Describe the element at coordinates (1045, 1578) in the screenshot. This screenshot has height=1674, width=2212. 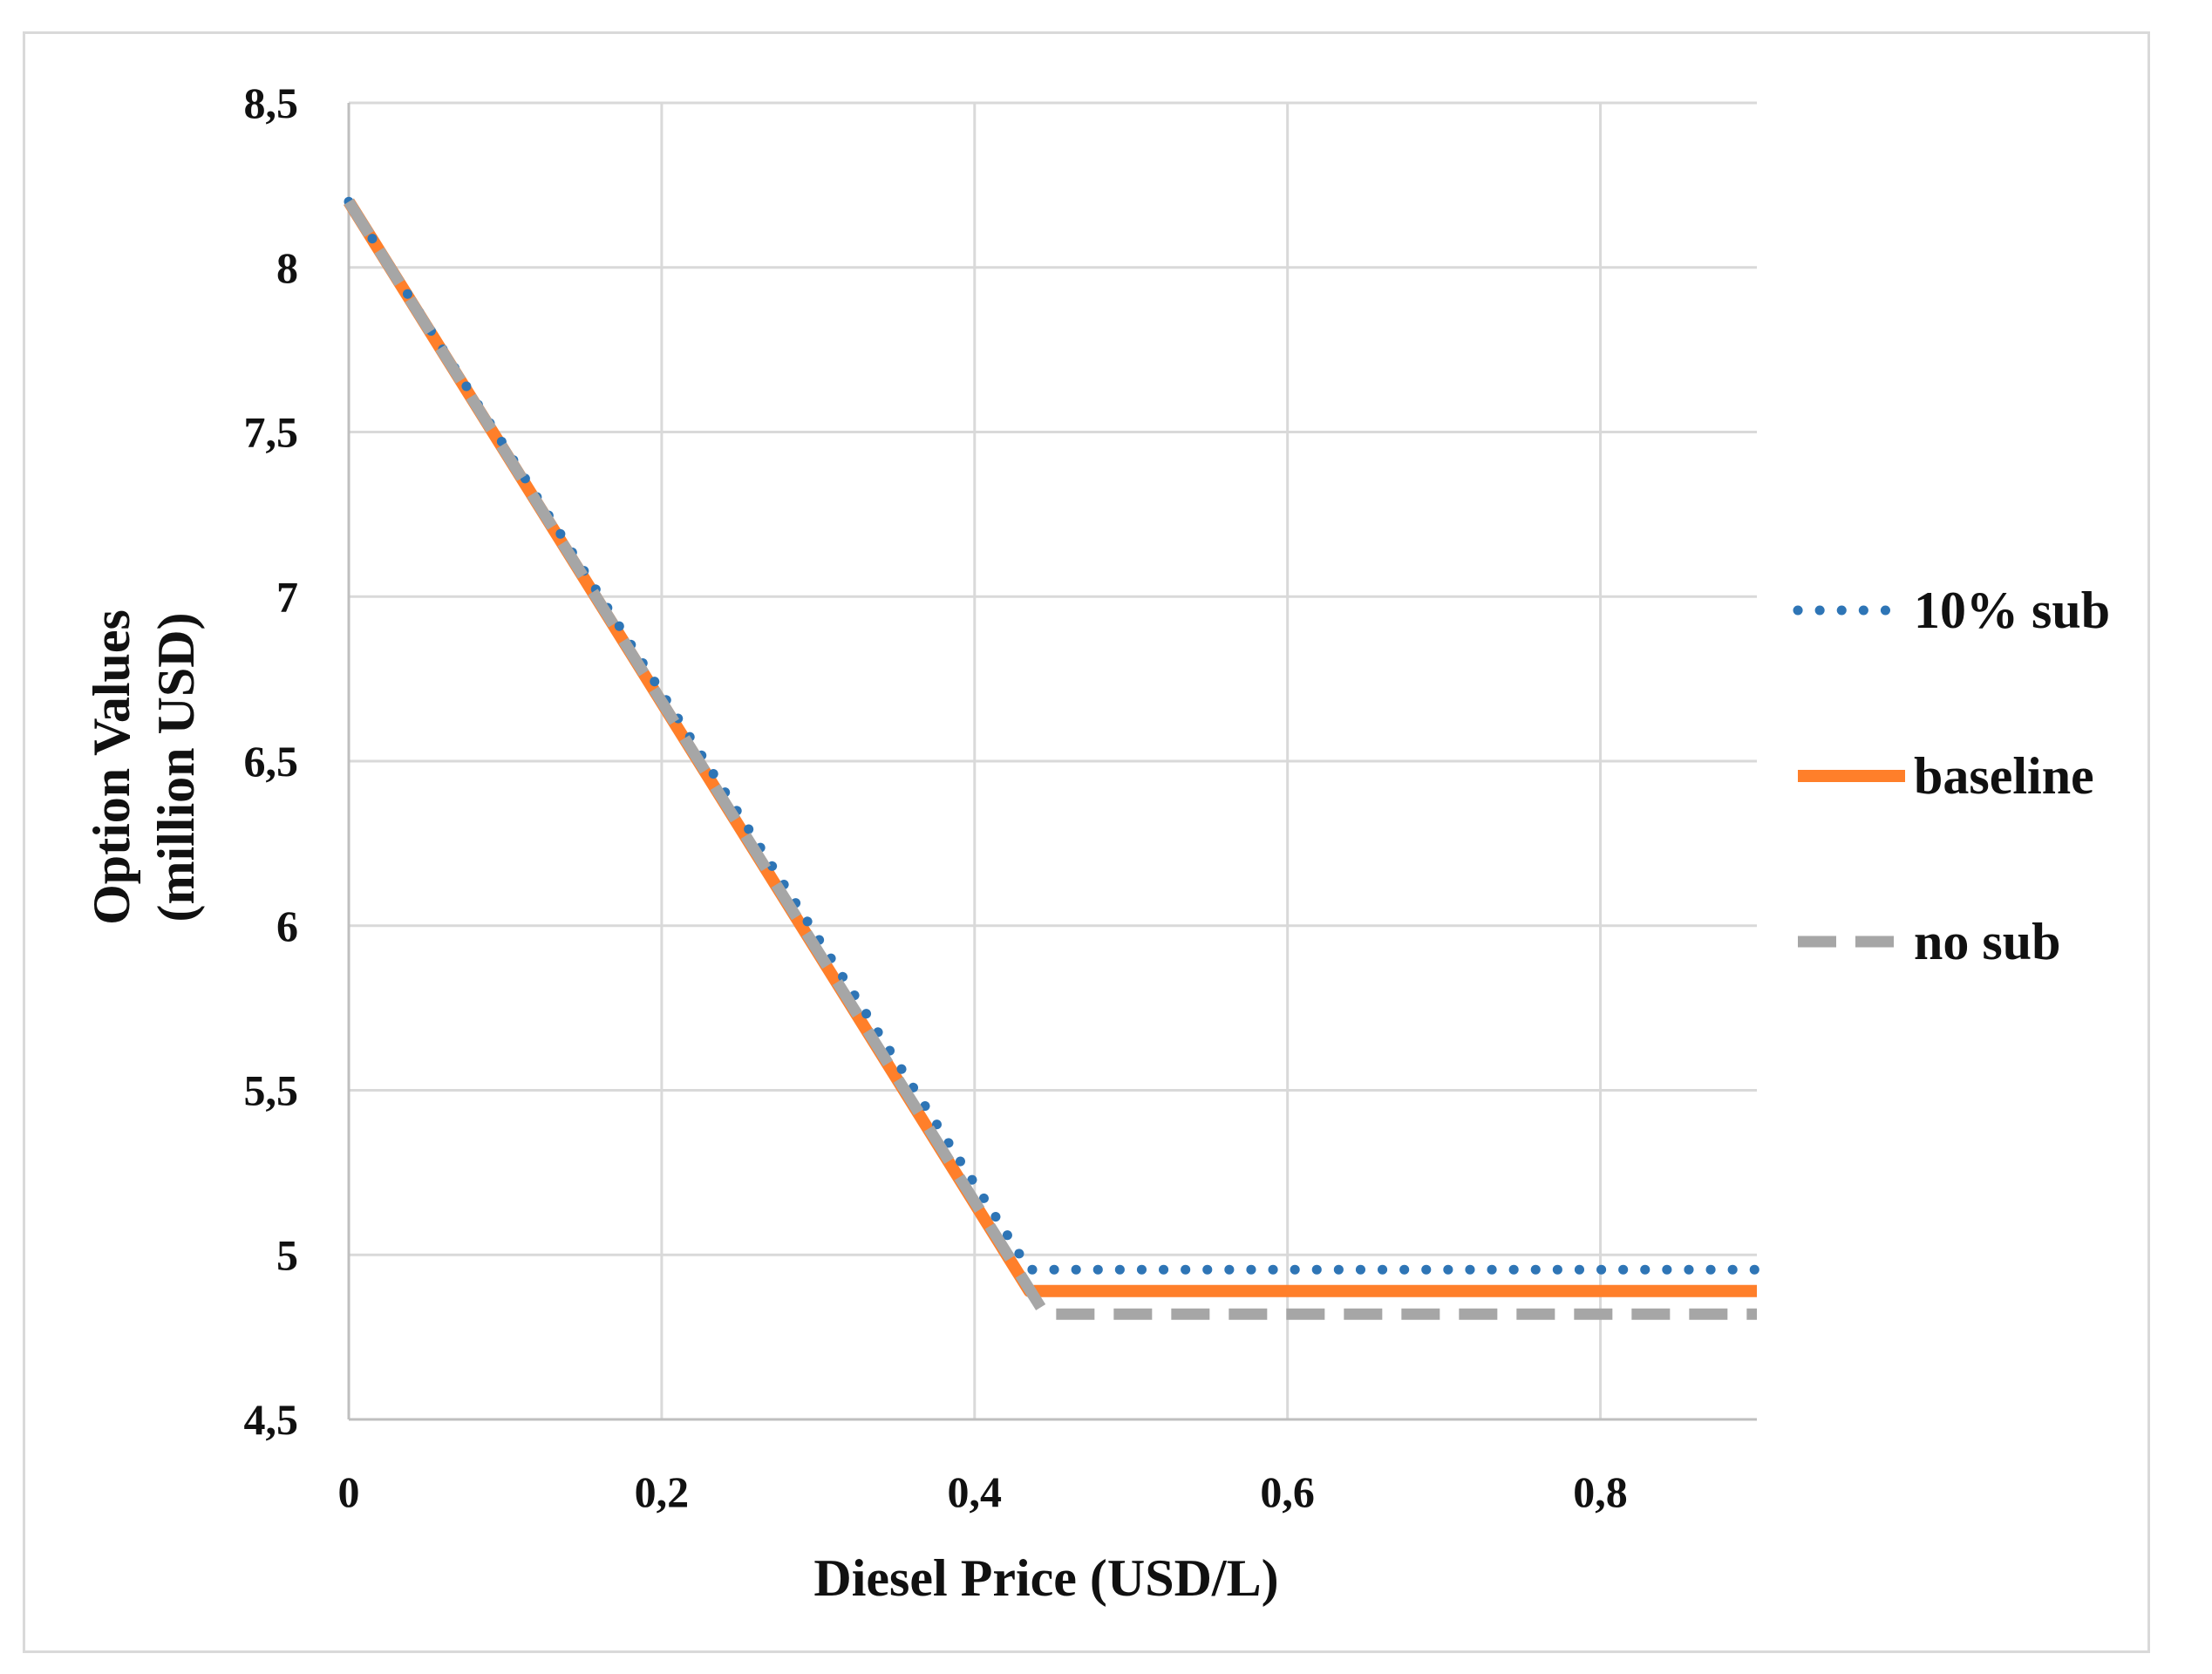
I see `x-axis-title: Diesel Price (USD/L)` at that location.